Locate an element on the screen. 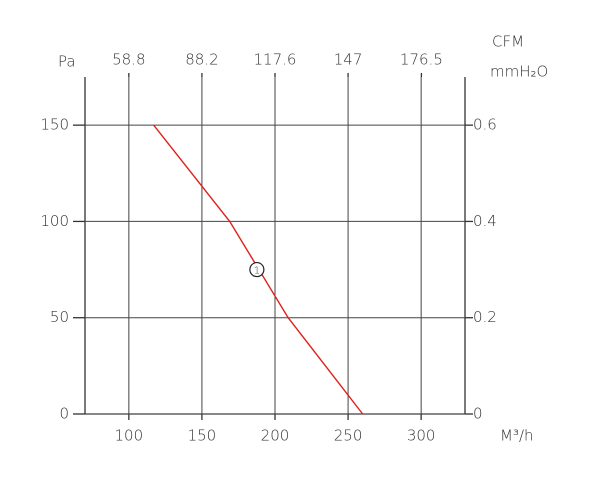  x-tick-label: 200 is located at coordinates (275, 436).